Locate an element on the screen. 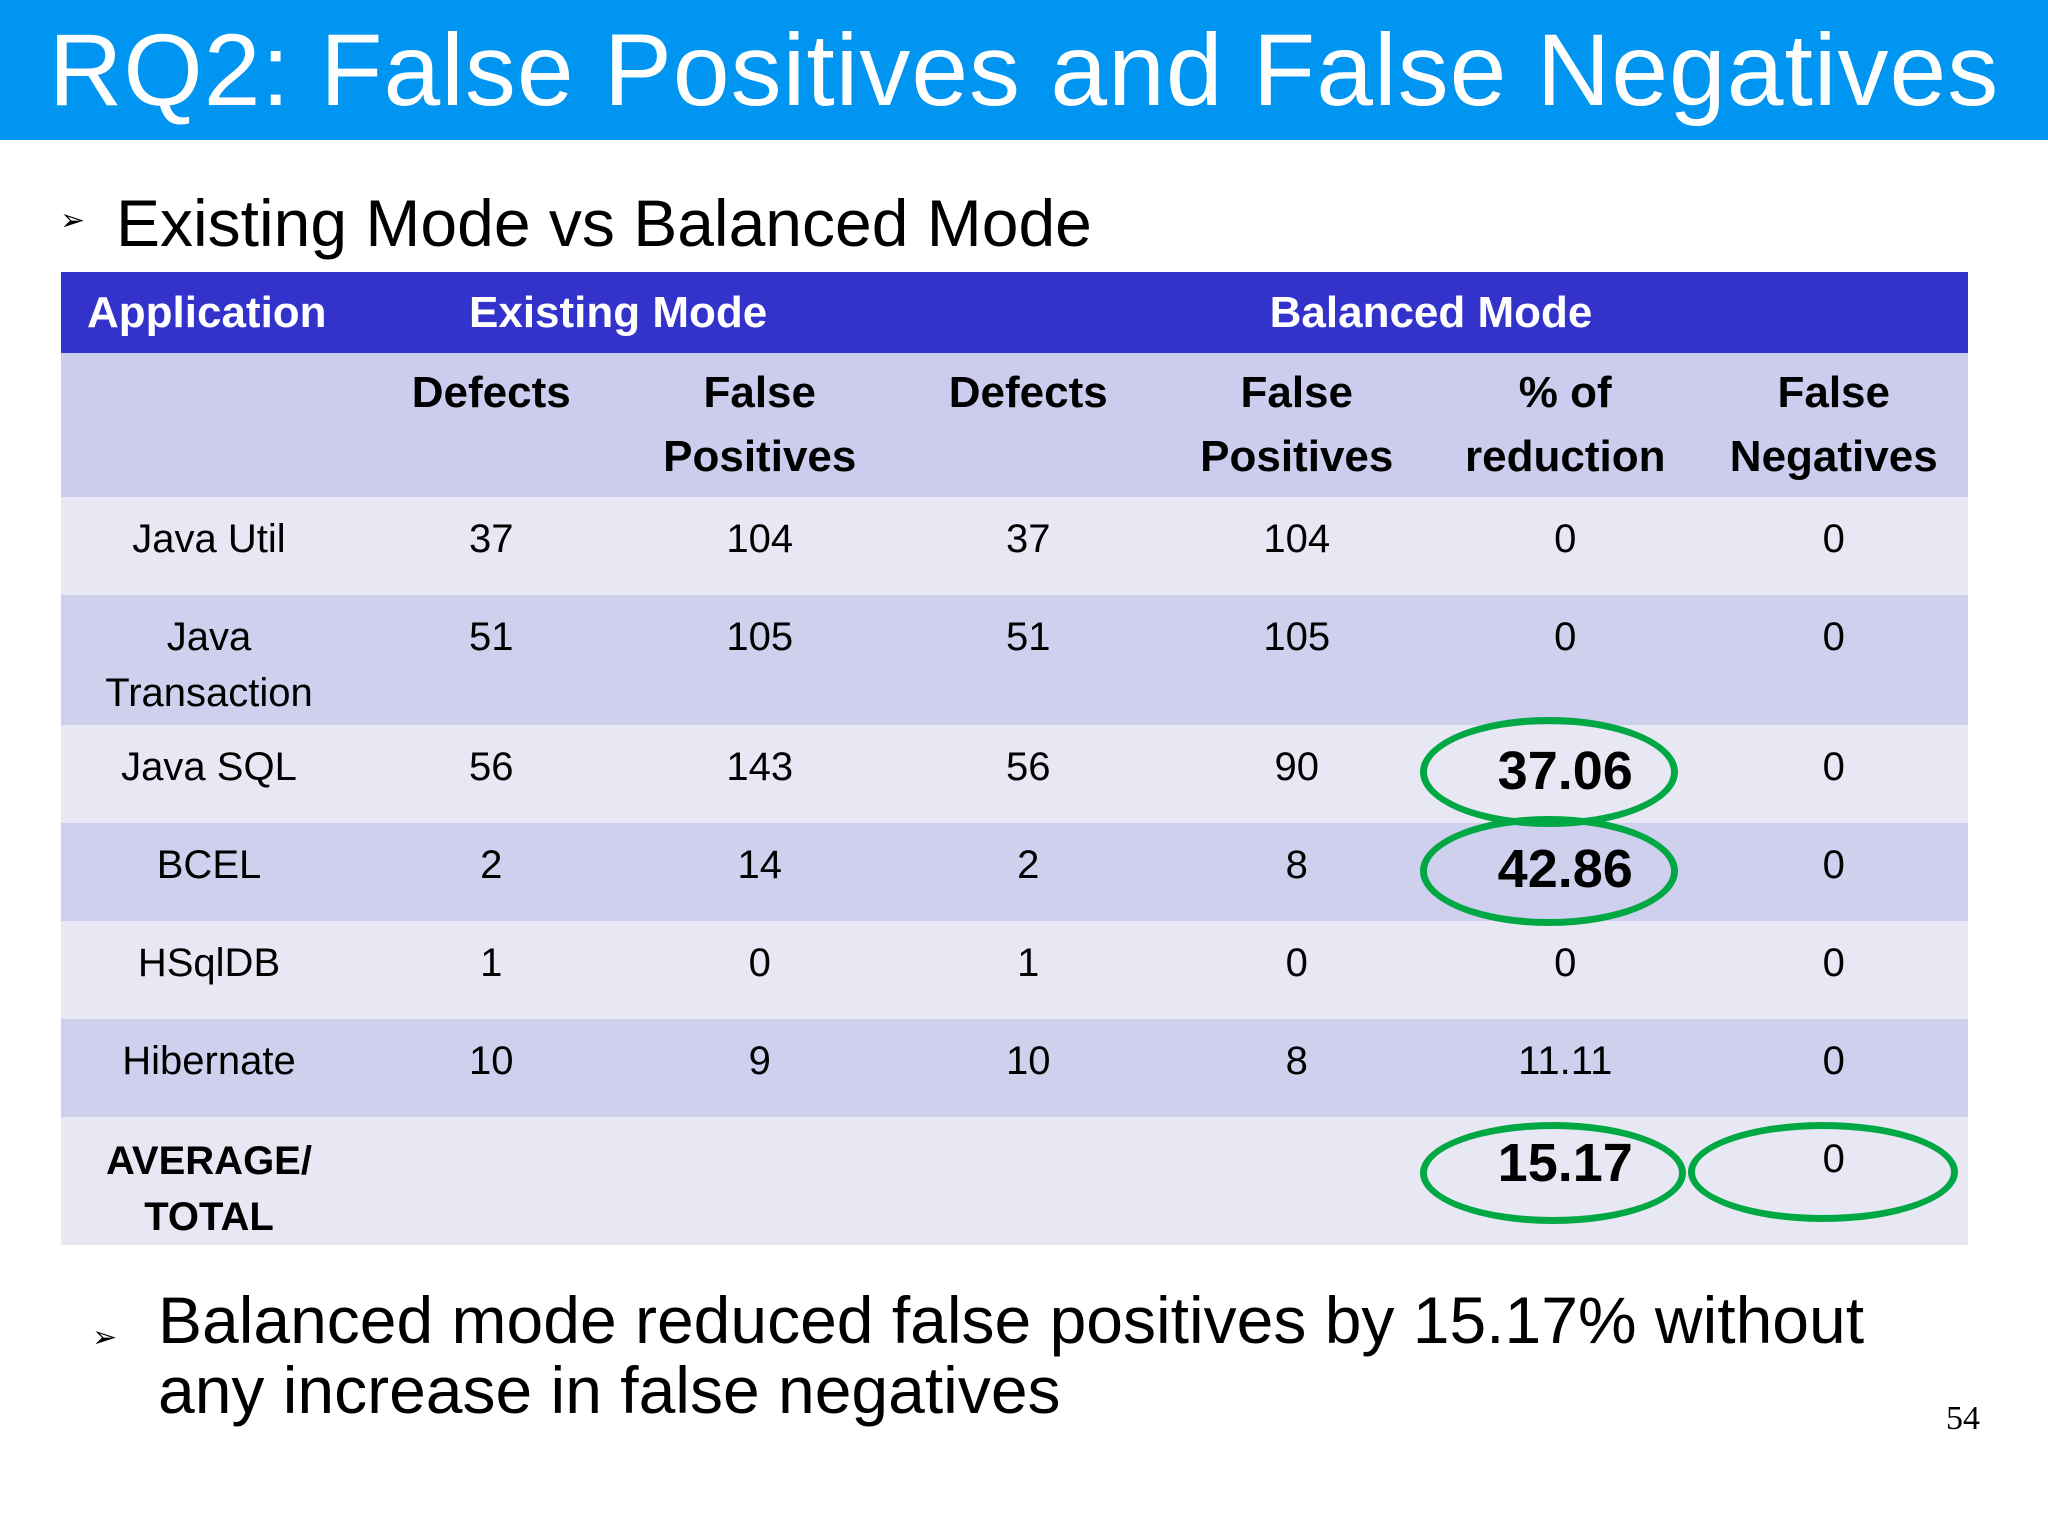  cell-application: HSqlDB is located at coordinates (209, 970).